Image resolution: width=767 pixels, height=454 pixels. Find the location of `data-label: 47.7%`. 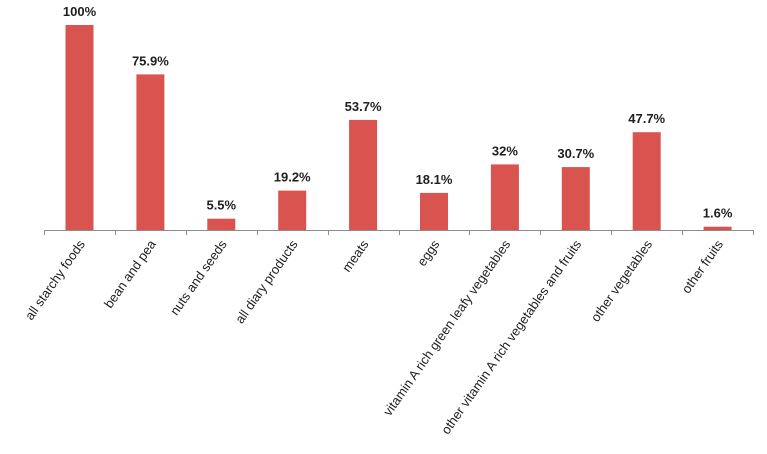

data-label: 47.7% is located at coordinates (646, 118).